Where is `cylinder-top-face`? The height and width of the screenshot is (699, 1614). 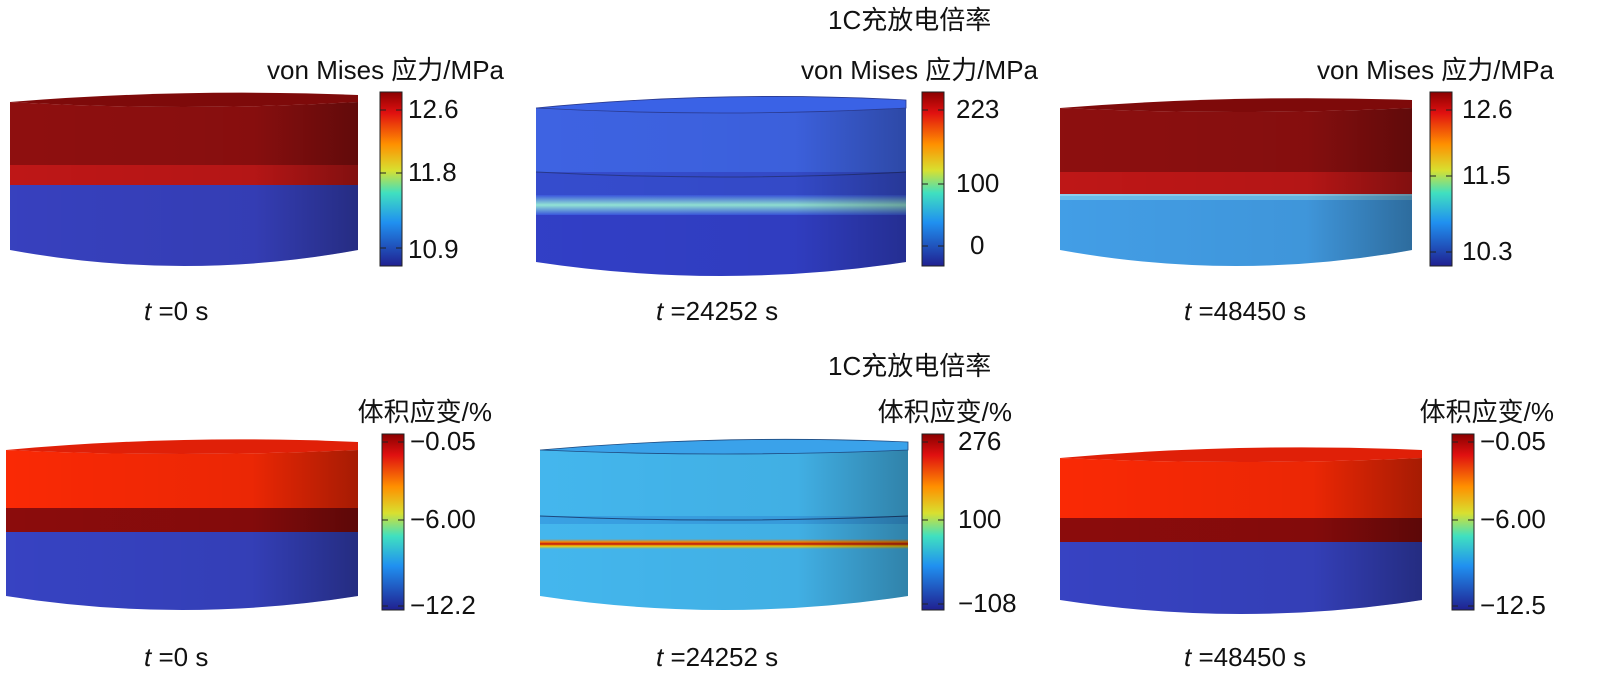
cylinder-top-face is located at coordinates (184, 99).